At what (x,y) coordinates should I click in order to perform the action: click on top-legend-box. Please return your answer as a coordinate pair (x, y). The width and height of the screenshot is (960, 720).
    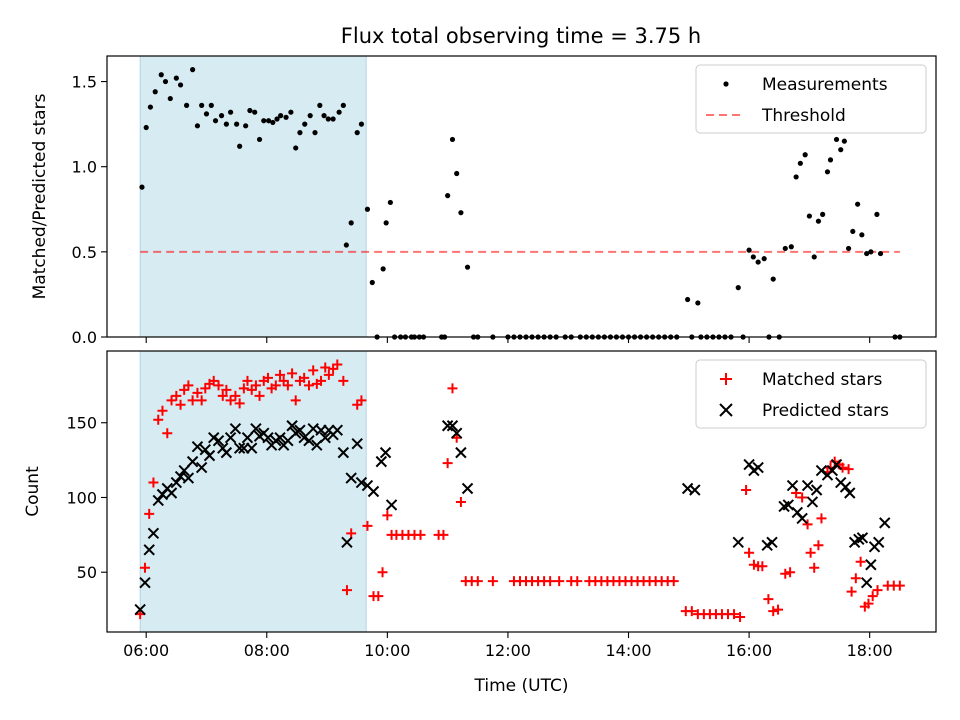
    Looking at the image, I should click on (811, 99).